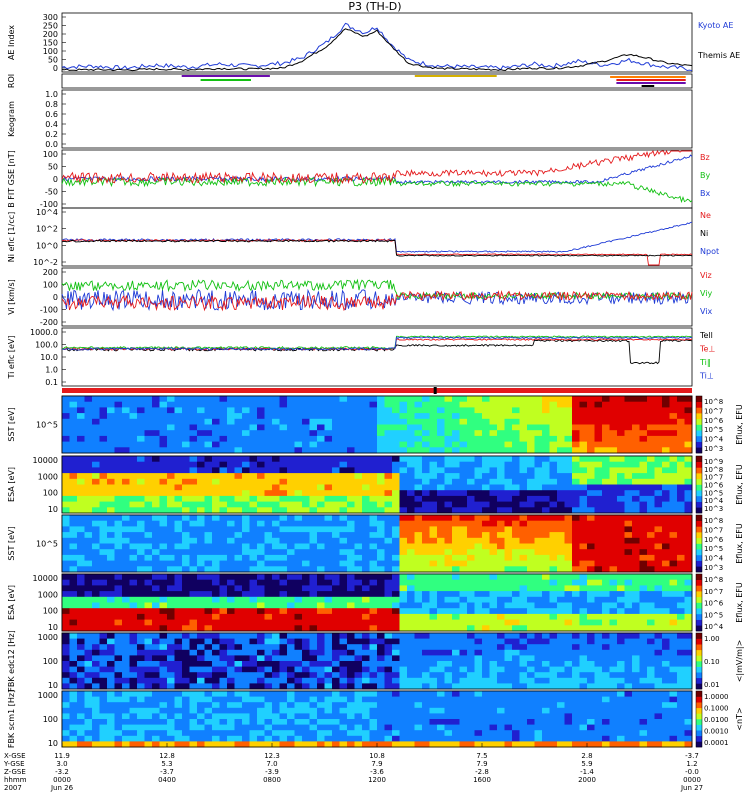 The height and width of the screenshot is (804, 750). What do you see at coordinates (706, 311) in the screenshot?
I see `legend-vi-2: Vix` at bounding box center [706, 311].